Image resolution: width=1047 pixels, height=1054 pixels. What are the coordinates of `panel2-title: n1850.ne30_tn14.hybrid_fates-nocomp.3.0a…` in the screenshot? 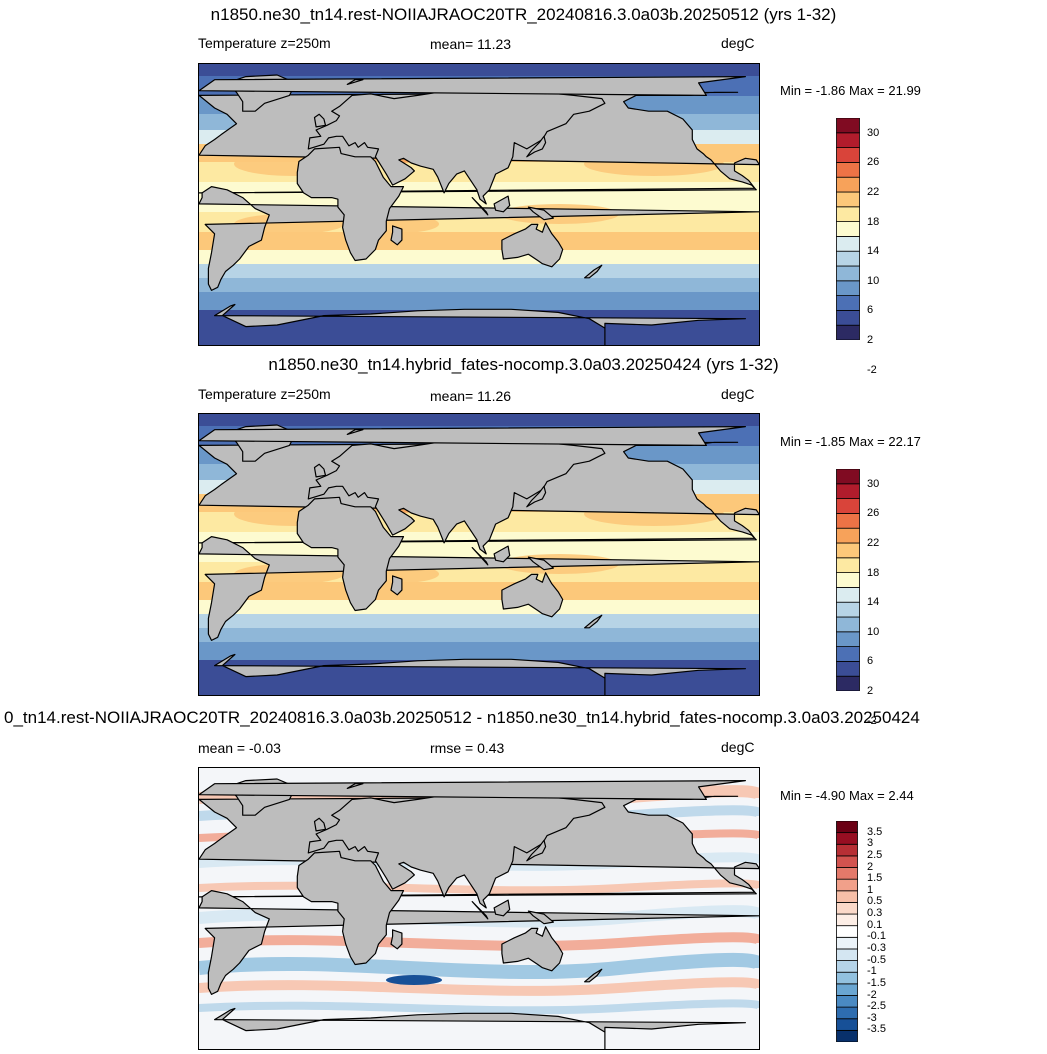 It's located at (523, 364).